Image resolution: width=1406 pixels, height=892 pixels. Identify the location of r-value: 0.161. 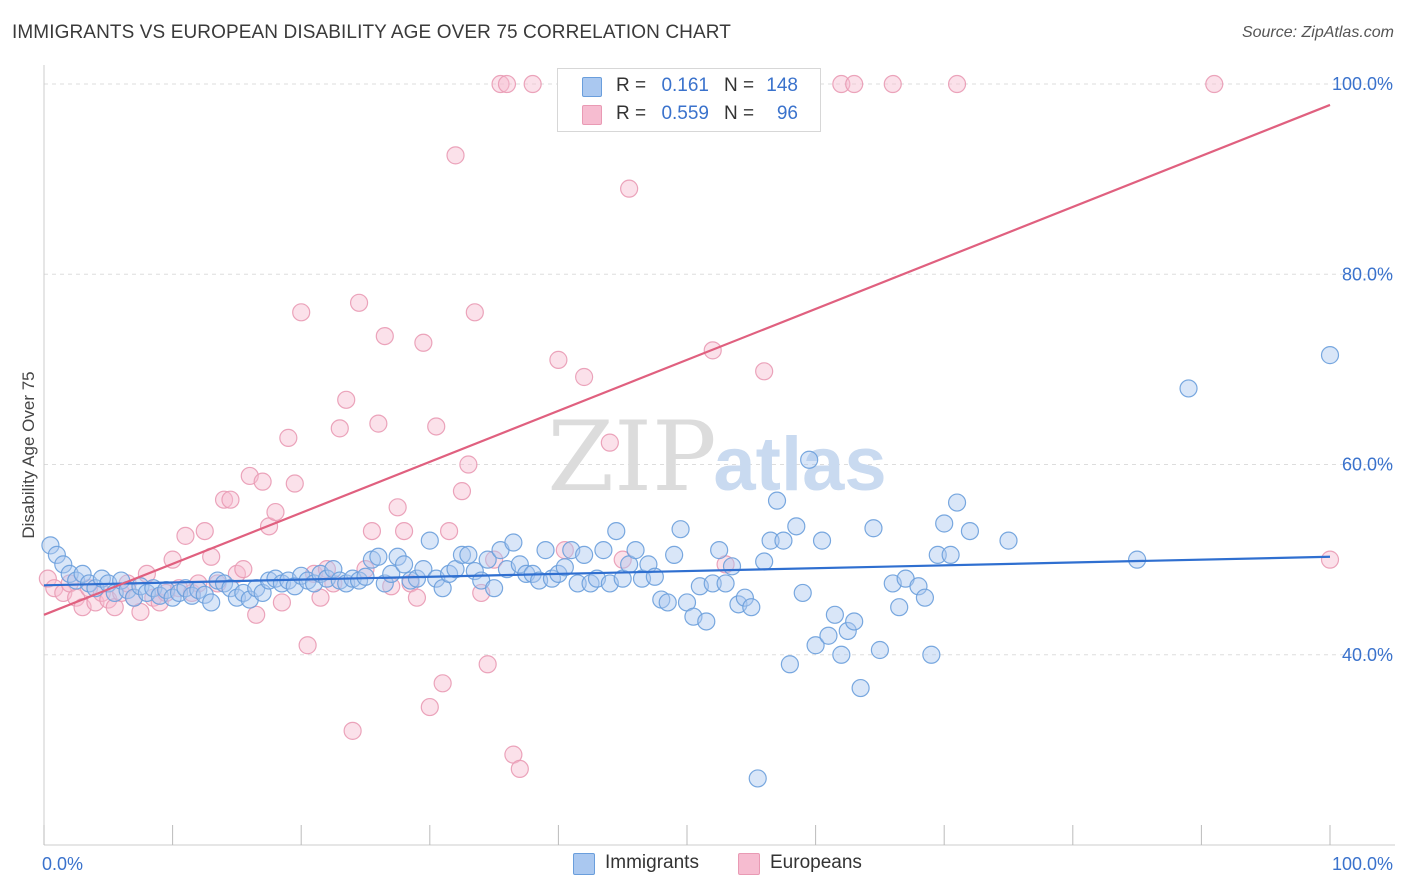
(685, 85).